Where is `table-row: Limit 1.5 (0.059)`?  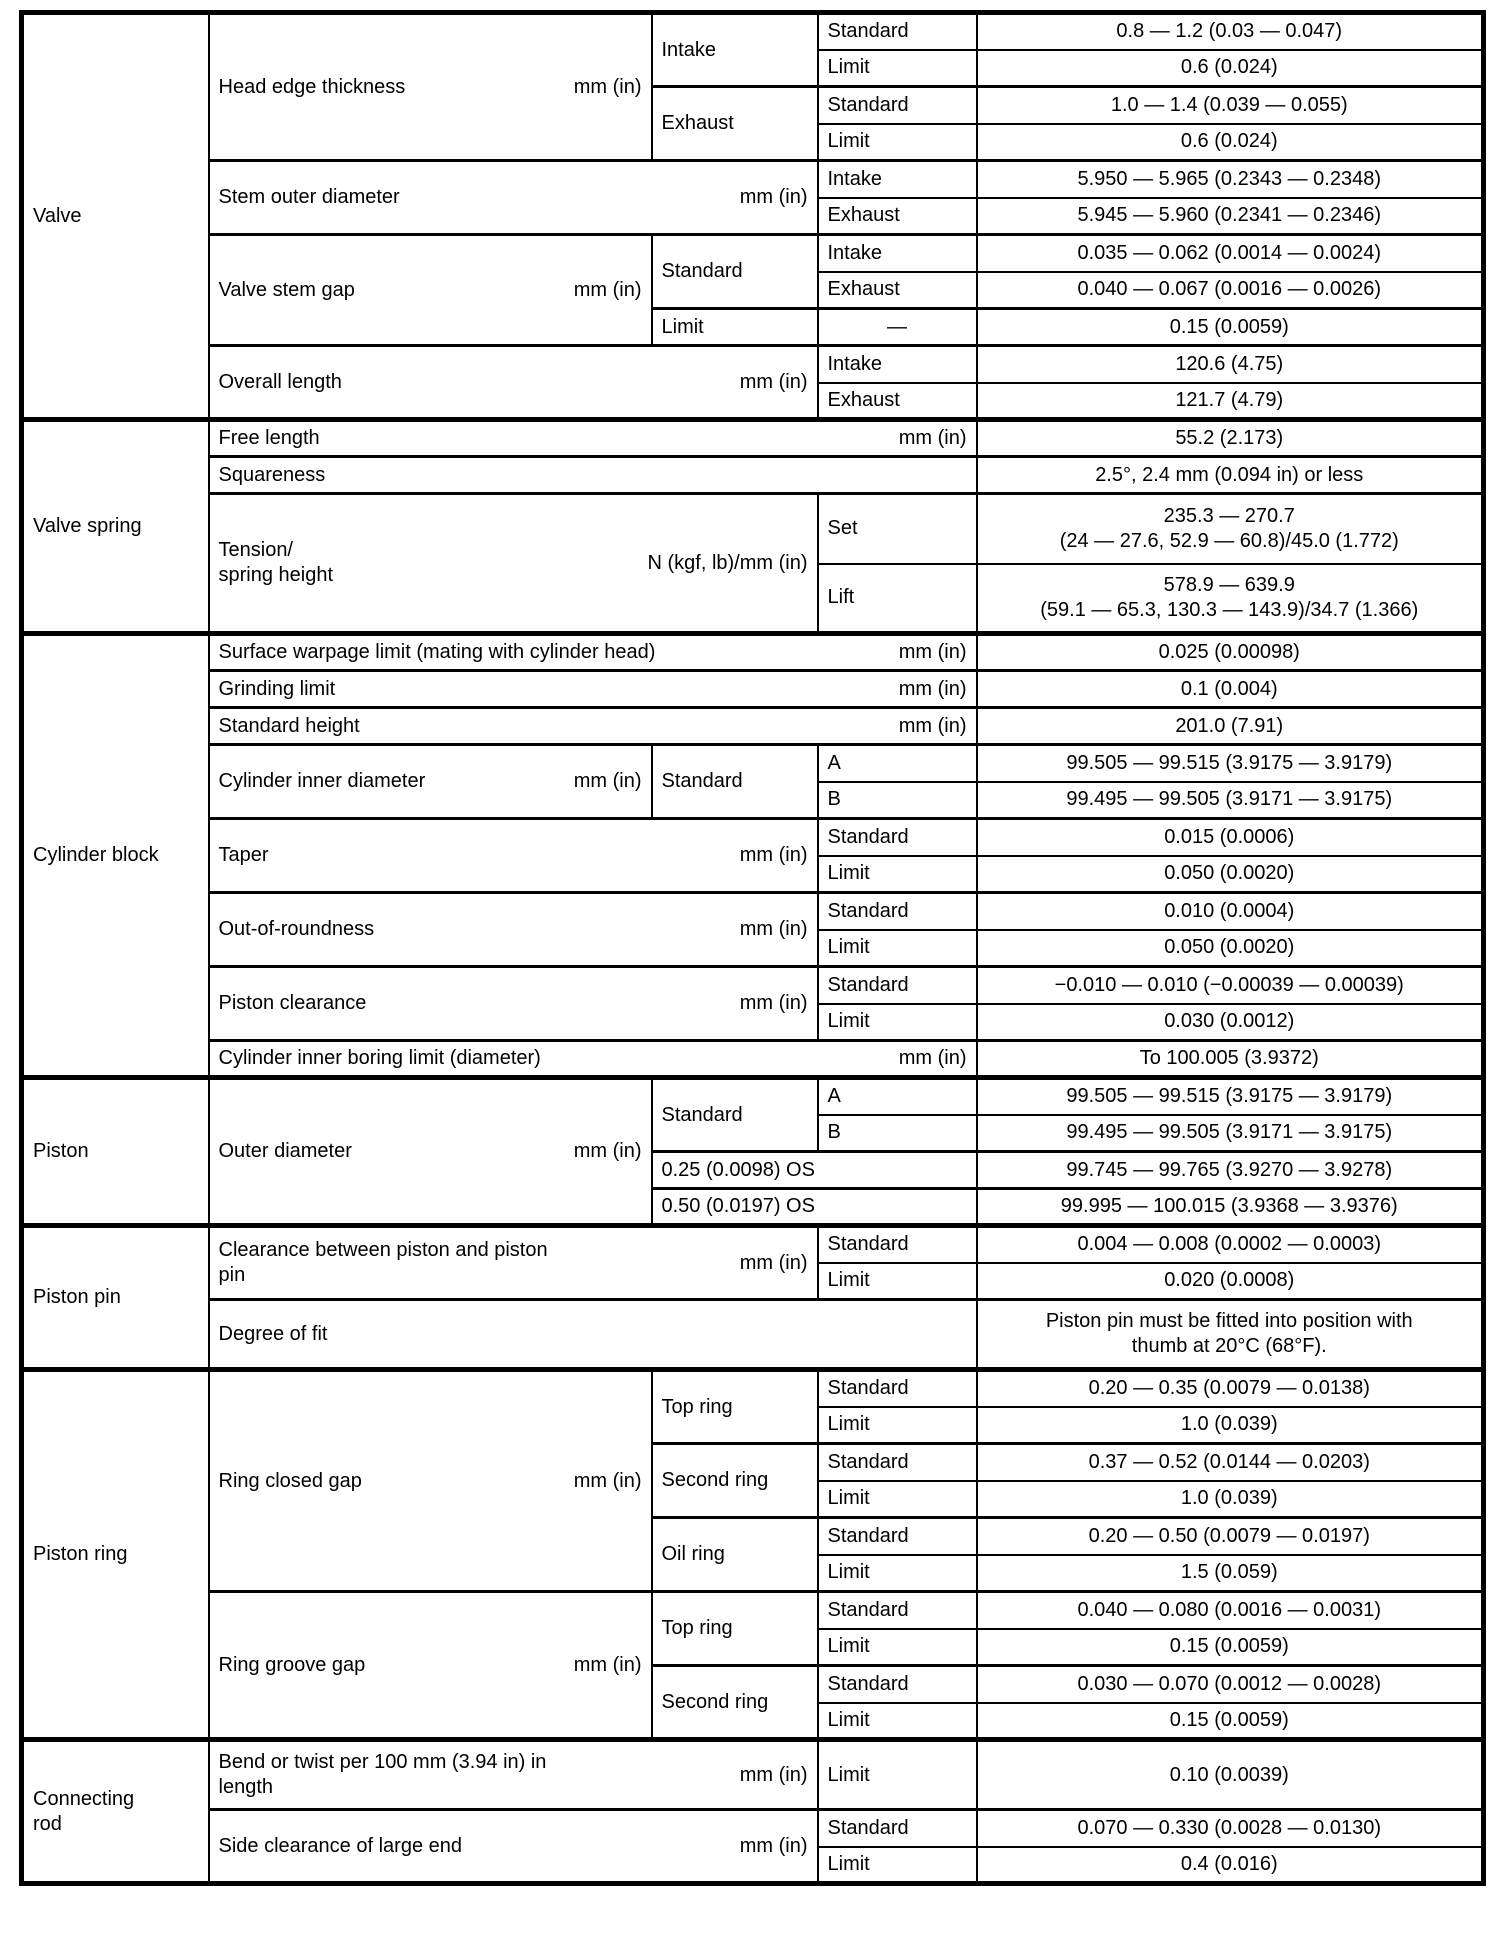
table-row: Limit 1.5 (0.059) is located at coordinates (753, 1573).